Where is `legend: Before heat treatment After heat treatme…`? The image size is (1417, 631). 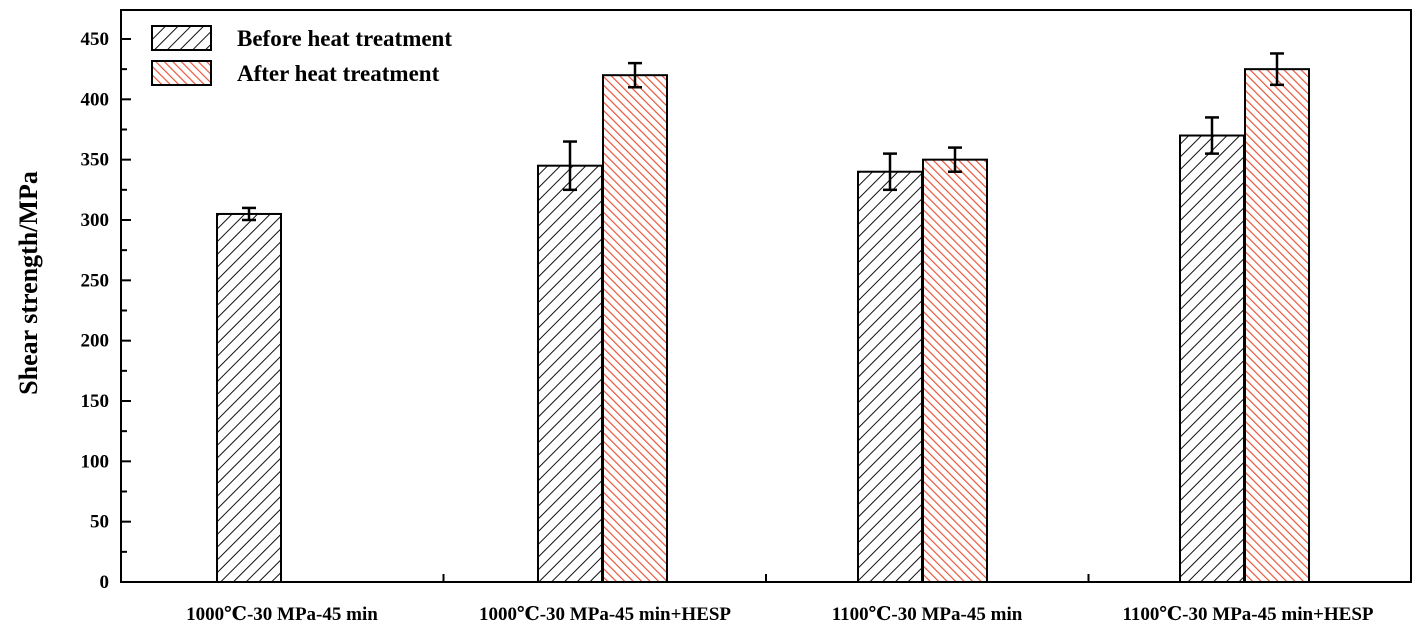
legend: Before heat treatment After heat treatme… is located at coordinates (301, 55).